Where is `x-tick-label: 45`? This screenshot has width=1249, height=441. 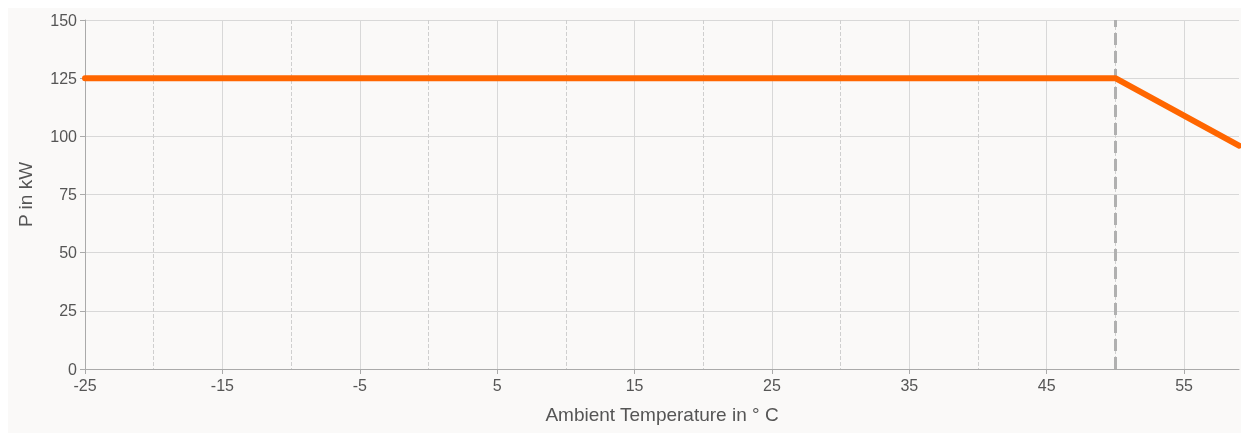 x-tick-label: 45 is located at coordinates (1046, 385).